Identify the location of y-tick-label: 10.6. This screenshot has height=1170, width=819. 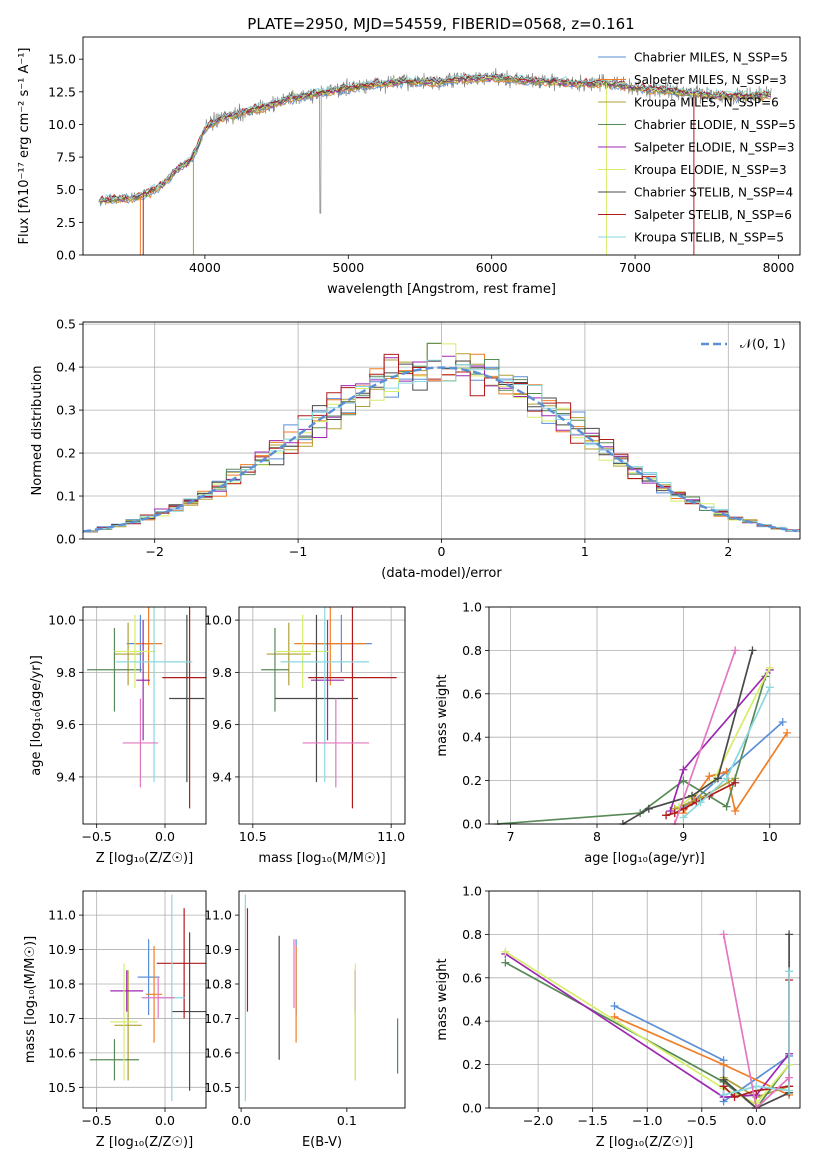
(62, 1052).